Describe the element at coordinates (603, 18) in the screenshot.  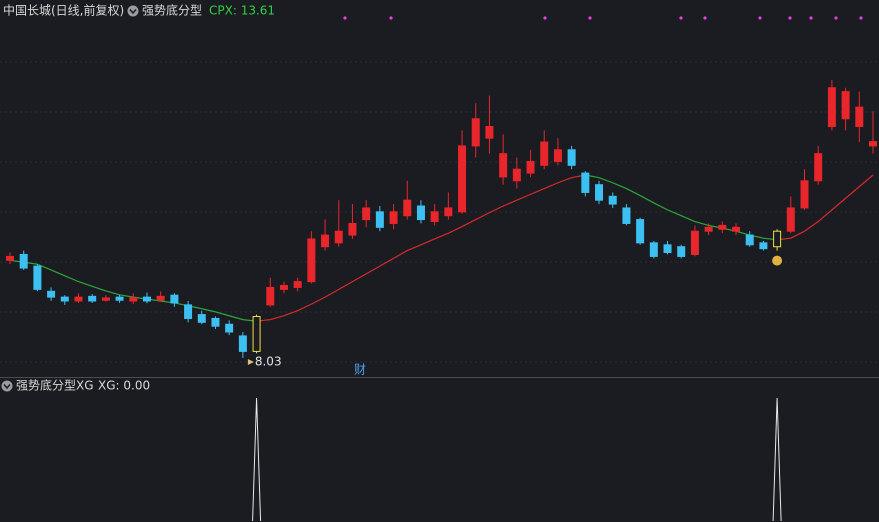
I see `signal-dots` at that location.